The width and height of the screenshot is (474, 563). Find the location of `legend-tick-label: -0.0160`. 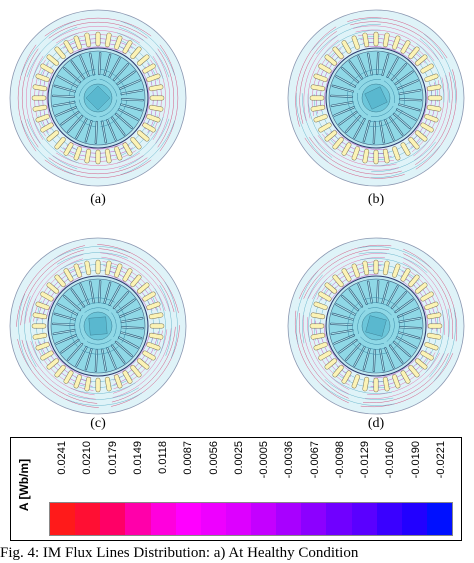

legend-tick-label: -0.0160 is located at coordinates (390, 470).